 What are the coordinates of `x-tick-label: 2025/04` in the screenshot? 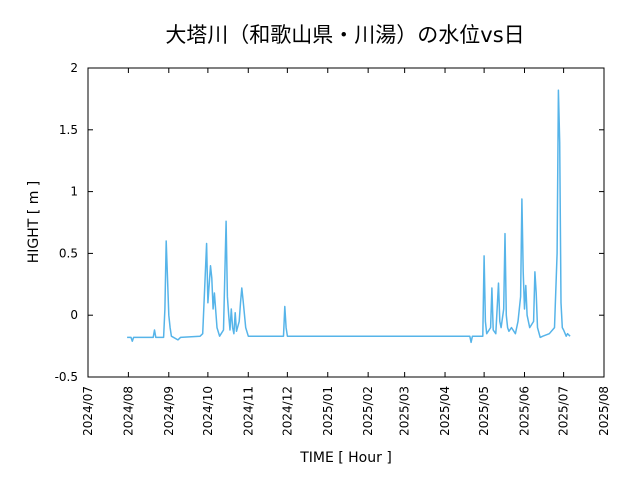 It's located at (445, 411).